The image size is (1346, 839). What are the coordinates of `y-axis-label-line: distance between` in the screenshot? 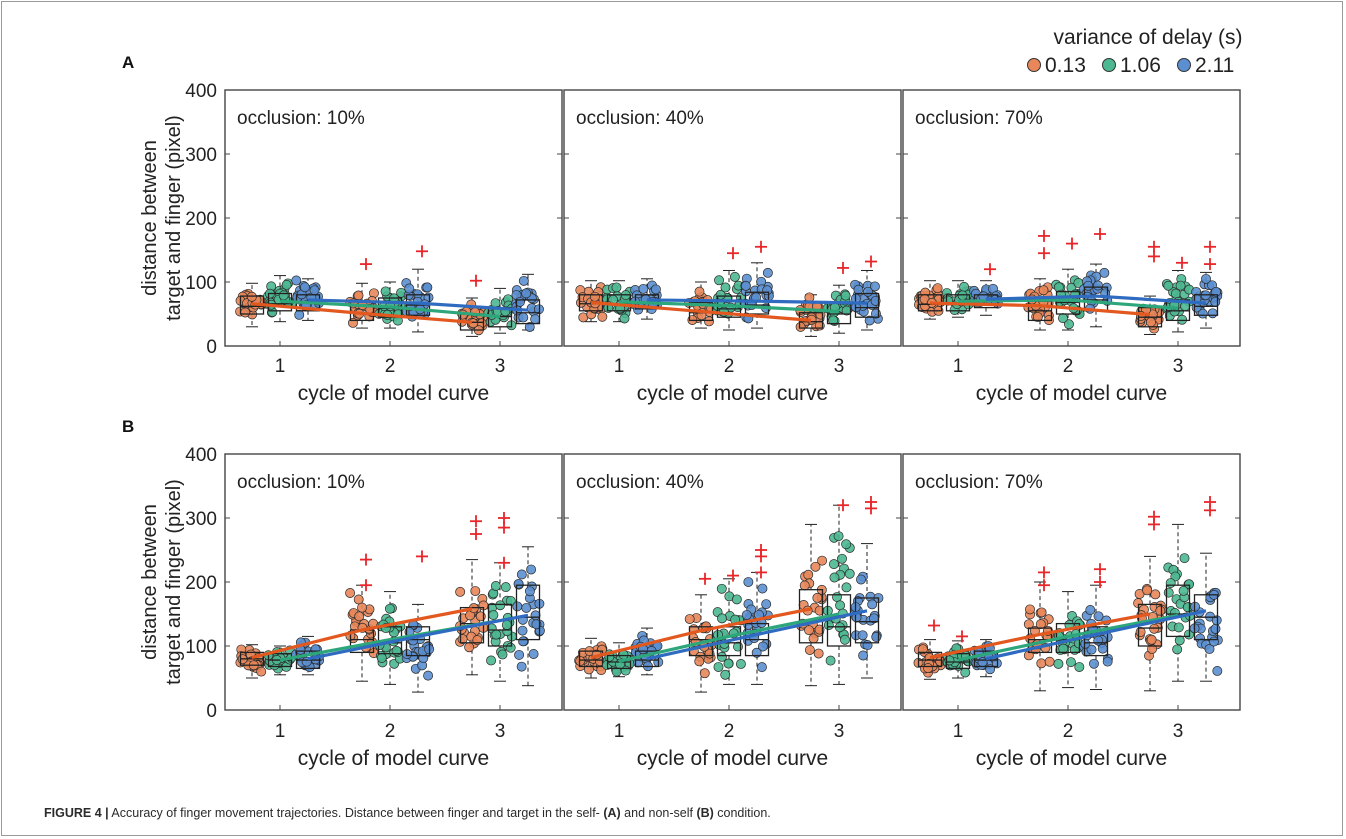 It's located at (150, 218).